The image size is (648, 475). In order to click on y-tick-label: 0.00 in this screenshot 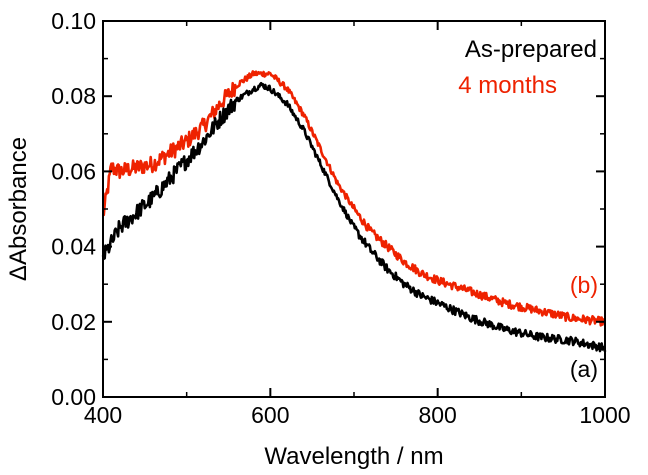, I will do `click(73, 397)`.